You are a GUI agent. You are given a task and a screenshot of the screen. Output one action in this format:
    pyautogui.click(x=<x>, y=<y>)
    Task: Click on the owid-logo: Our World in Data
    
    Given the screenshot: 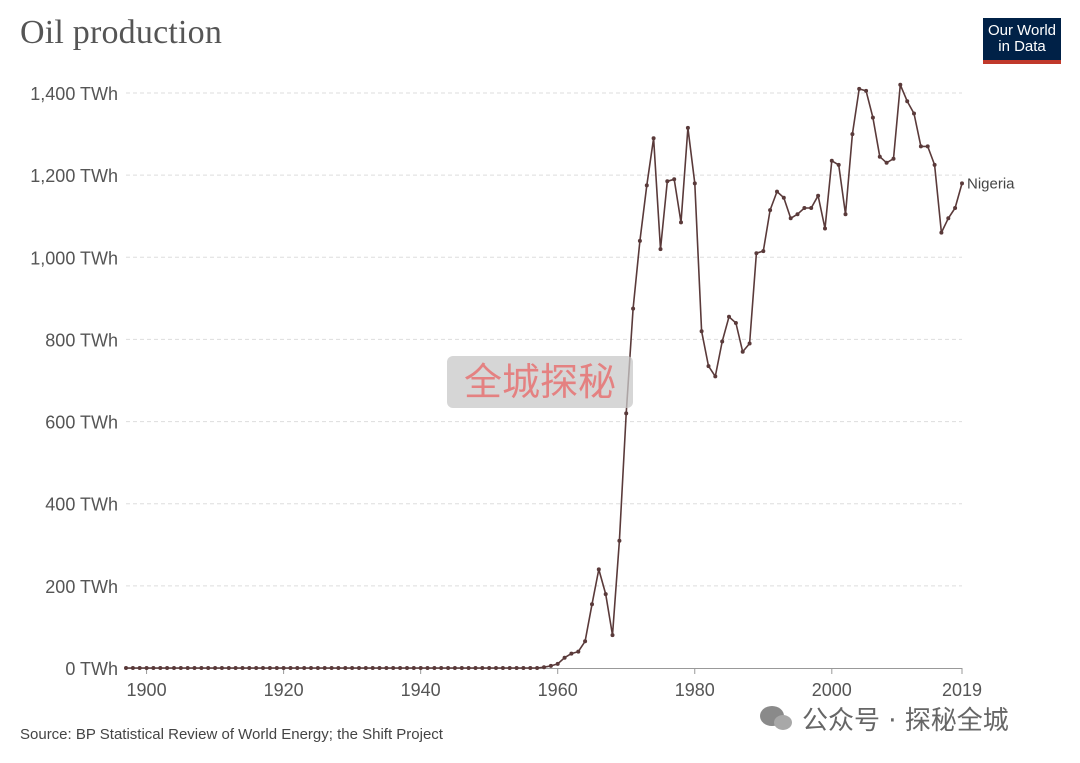 What is the action you would take?
    pyautogui.click(x=1022, y=41)
    